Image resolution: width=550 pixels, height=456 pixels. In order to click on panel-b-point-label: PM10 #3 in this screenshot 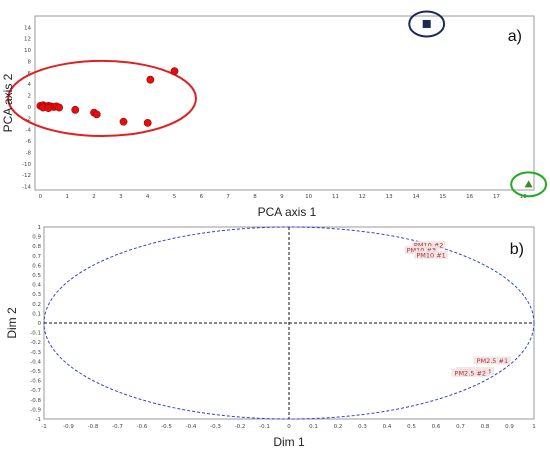, I will do `click(421, 251)`.